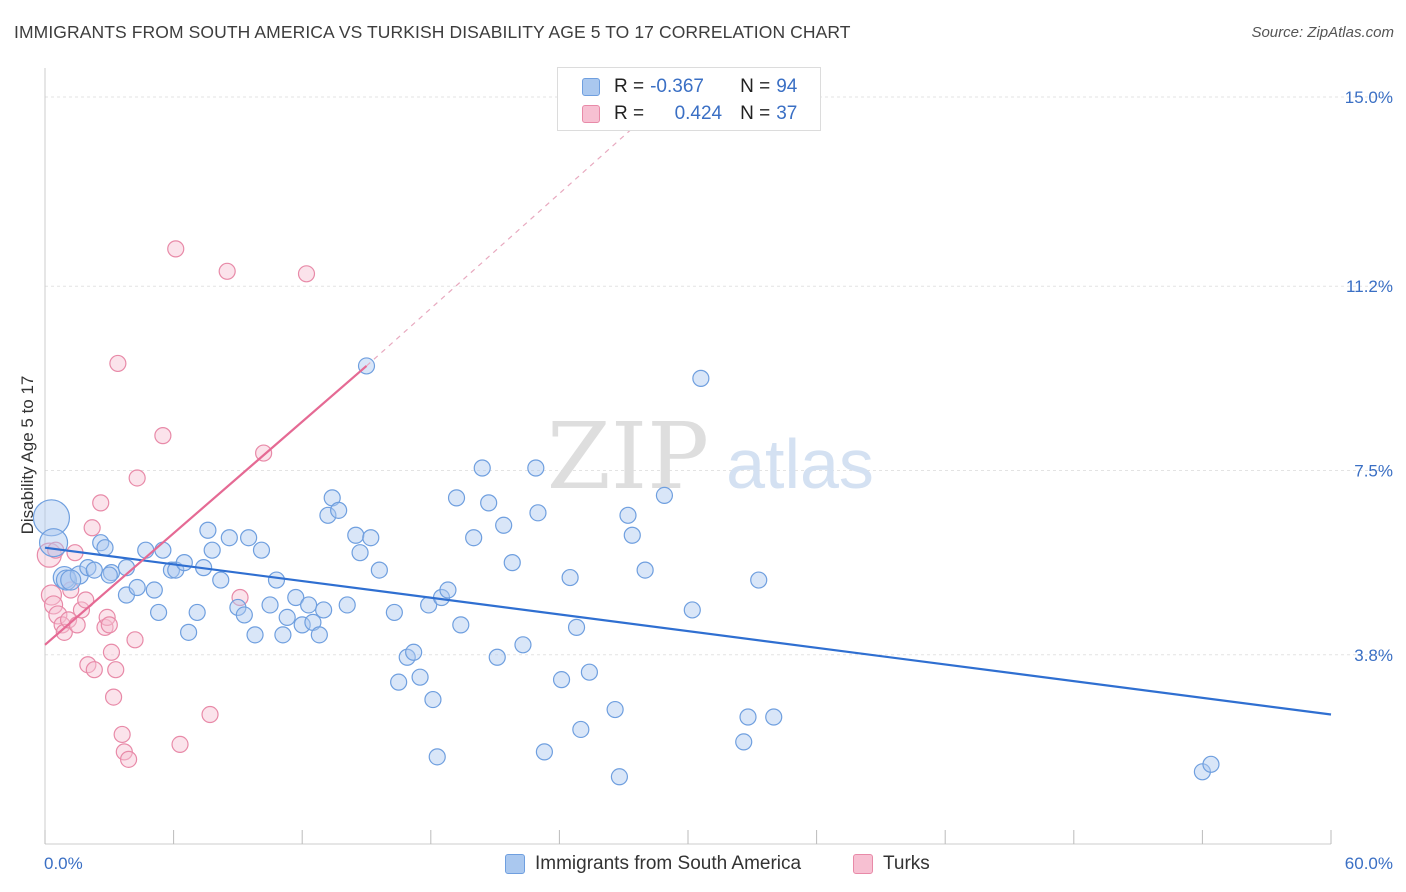 The width and height of the screenshot is (1406, 892). What do you see at coordinates (206, 505) in the screenshot?
I see `turks-trend-line` at bounding box center [206, 505].